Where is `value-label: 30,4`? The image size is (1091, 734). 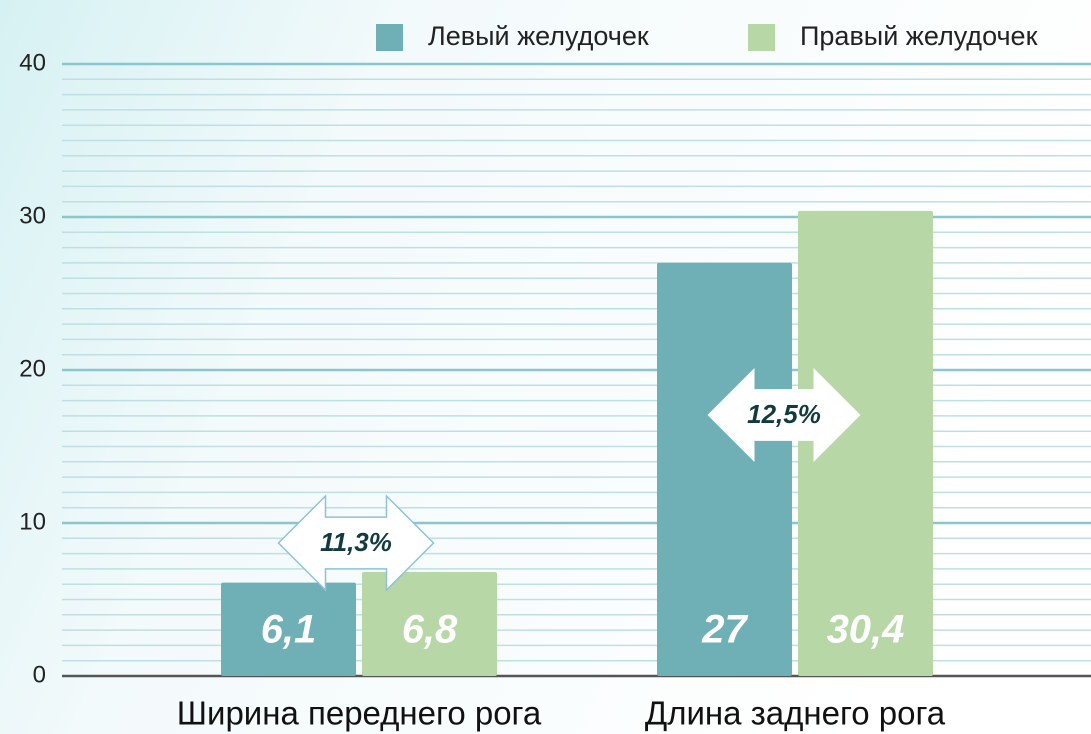
value-label: 30,4 is located at coordinates (866, 630).